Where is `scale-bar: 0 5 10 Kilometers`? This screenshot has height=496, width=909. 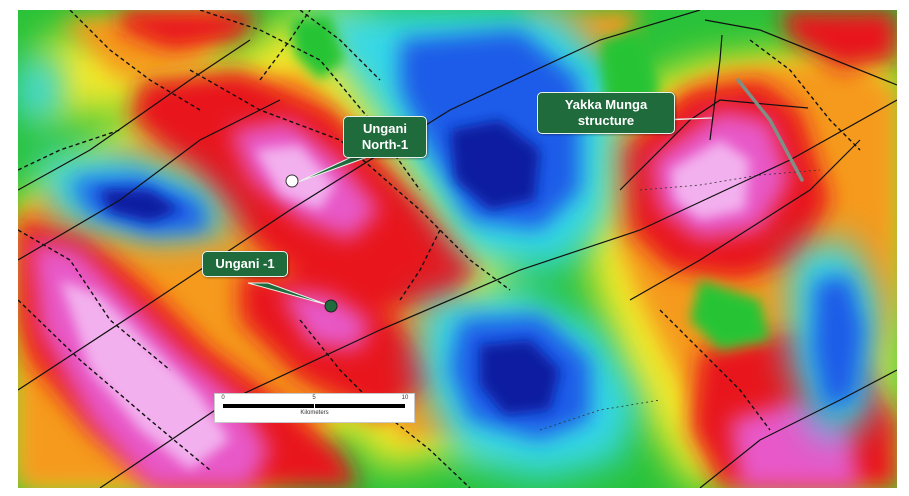 scale-bar: 0 5 10 Kilometers is located at coordinates (314, 408).